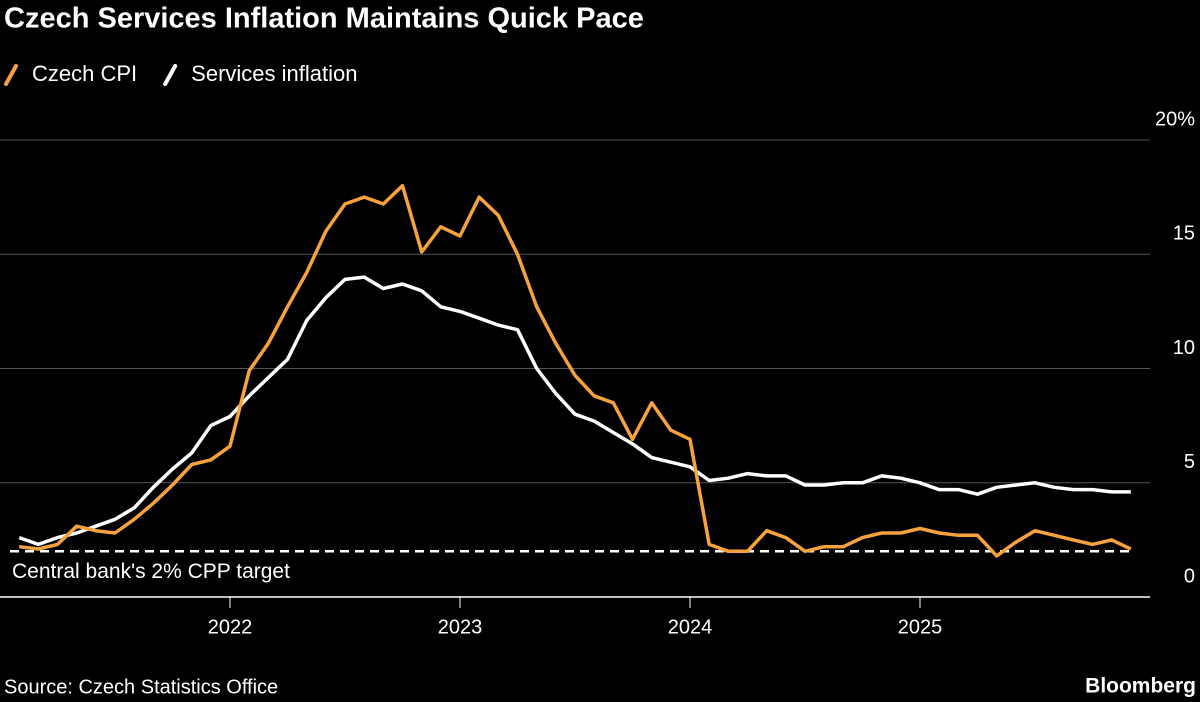 The width and height of the screenshot is (1200, 702). I want to click on source: Source: Czech Statistics Office, so click(141, 687).